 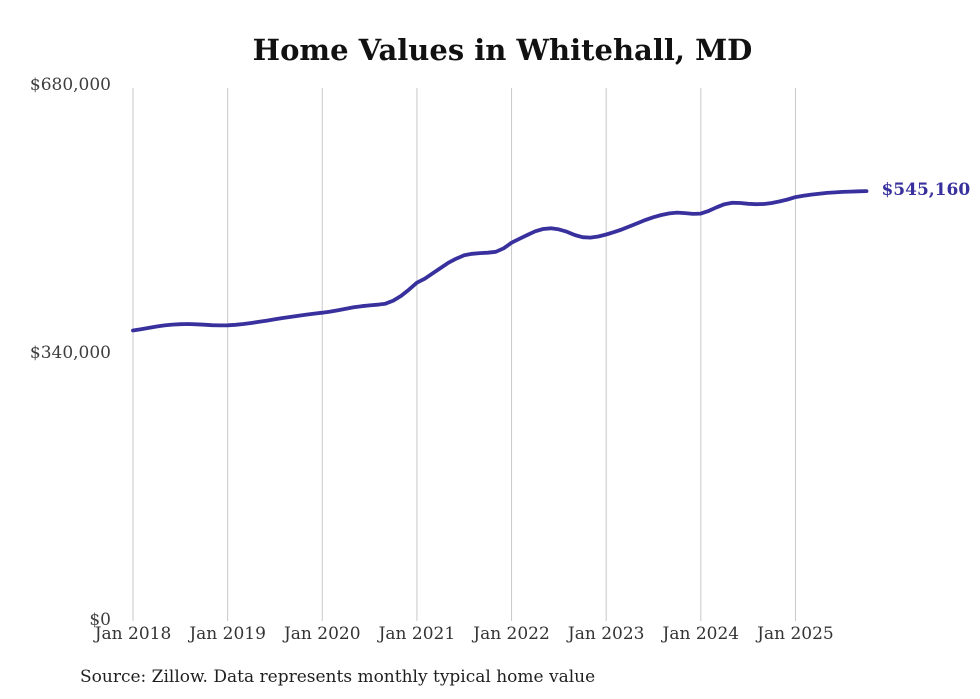 What do you see at coordinates (133, 634) in the screenshot?
I see `x-axis-tick-label: Jan 2018` at bounding box center [133, 634].